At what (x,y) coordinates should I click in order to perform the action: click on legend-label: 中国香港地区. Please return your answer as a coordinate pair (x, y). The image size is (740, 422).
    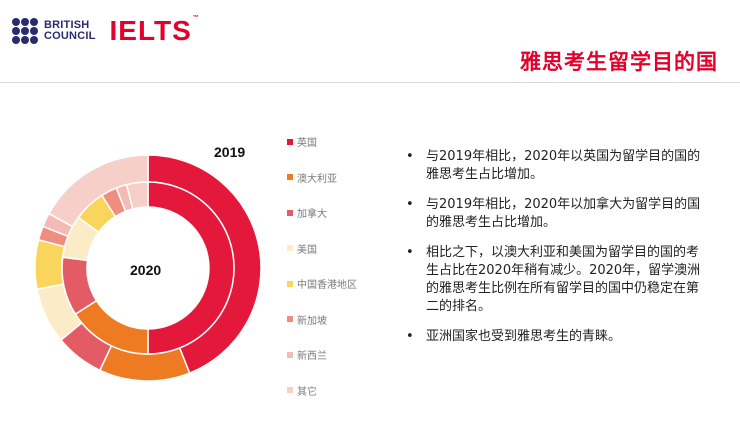
    Looking at the image, I should click on (327, 286).